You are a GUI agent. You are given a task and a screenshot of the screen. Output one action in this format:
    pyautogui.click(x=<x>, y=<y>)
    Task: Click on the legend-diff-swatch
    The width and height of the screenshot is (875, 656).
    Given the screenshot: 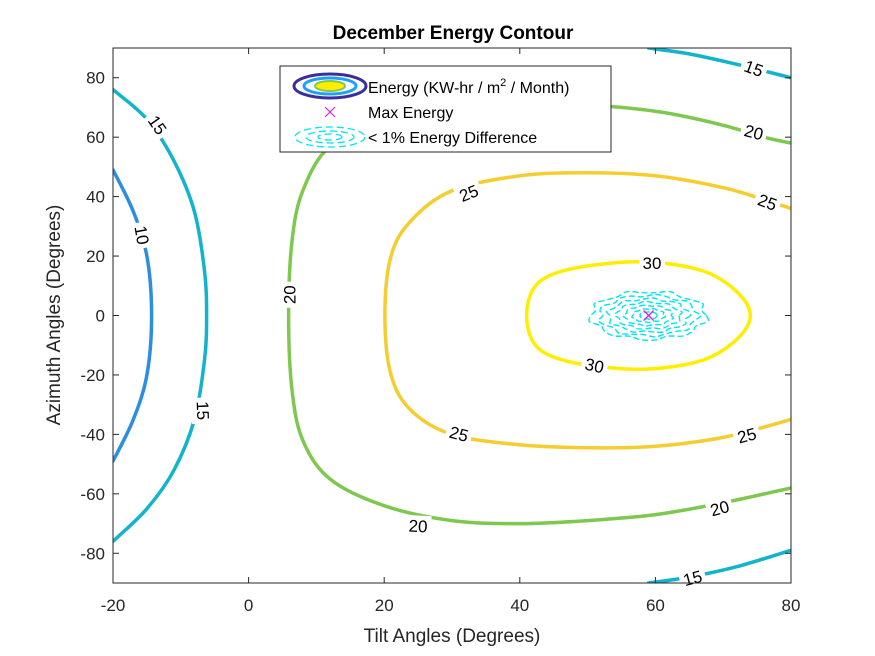 What is the action you would take?
    pyautogui.click(x=330, y=137)
    